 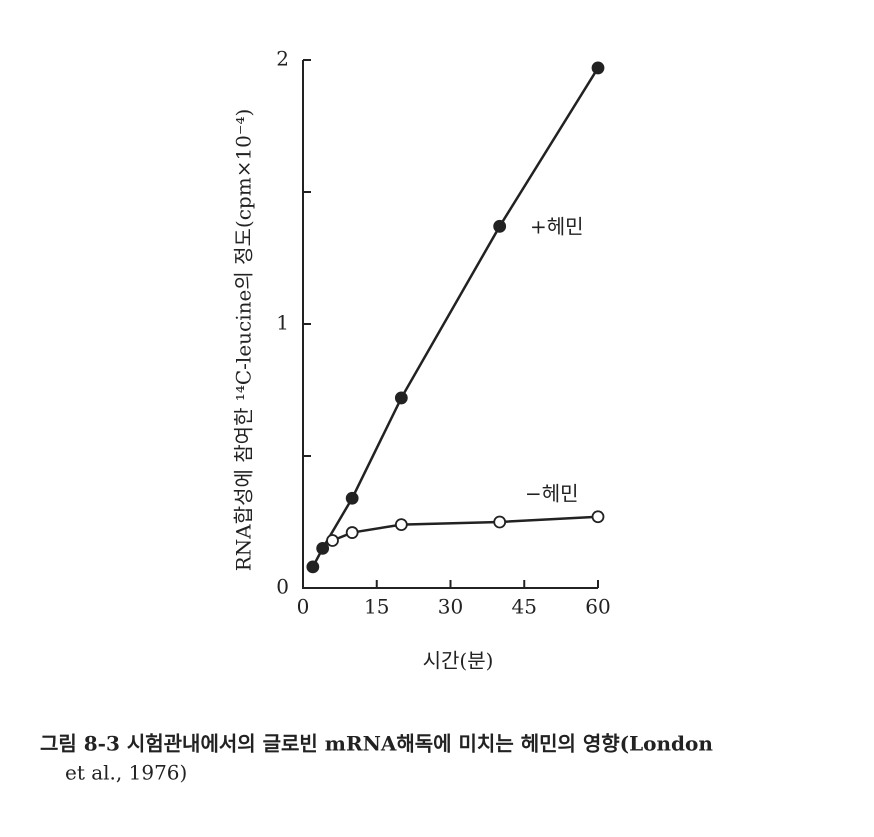 I want to click on caption: et al., 1976), so click(x=126, y=773).